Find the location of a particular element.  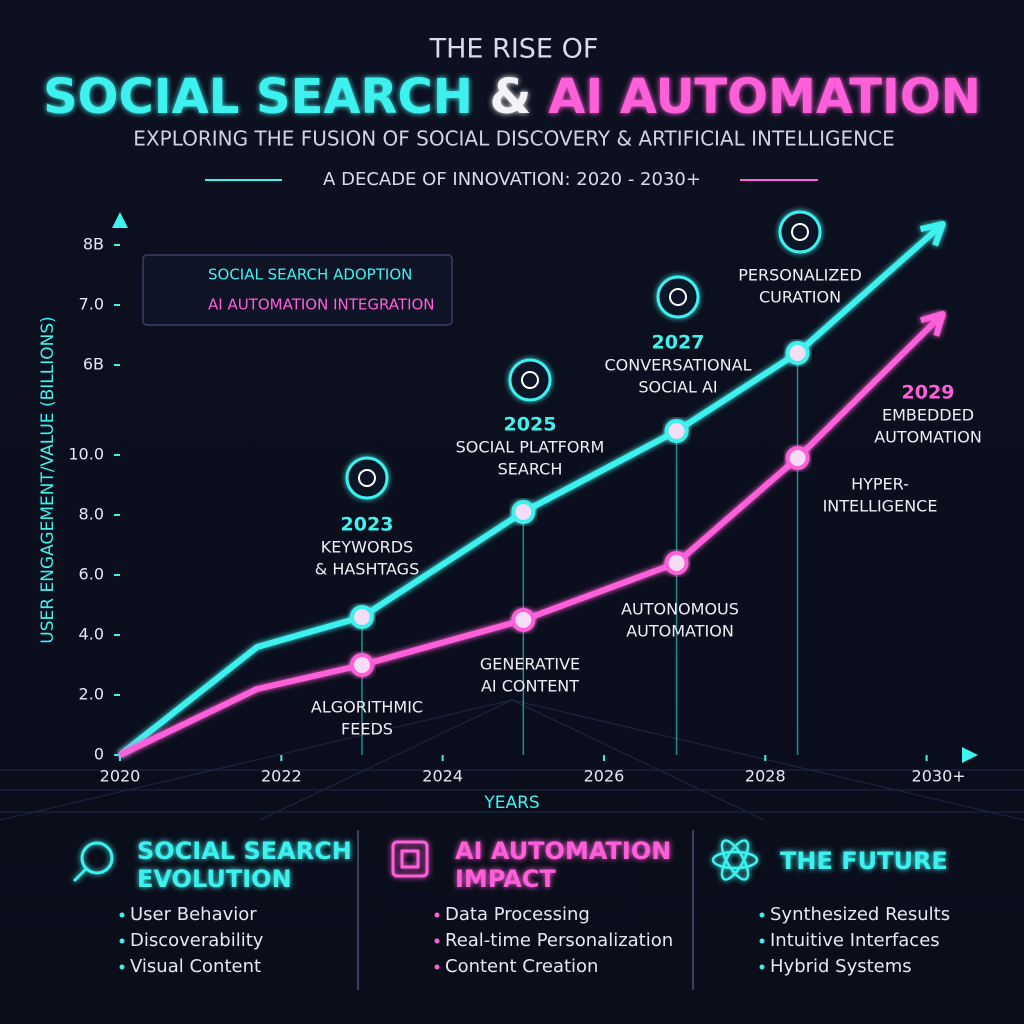

annotation-text: KEYWORDS is located at coordinates (367, 547).